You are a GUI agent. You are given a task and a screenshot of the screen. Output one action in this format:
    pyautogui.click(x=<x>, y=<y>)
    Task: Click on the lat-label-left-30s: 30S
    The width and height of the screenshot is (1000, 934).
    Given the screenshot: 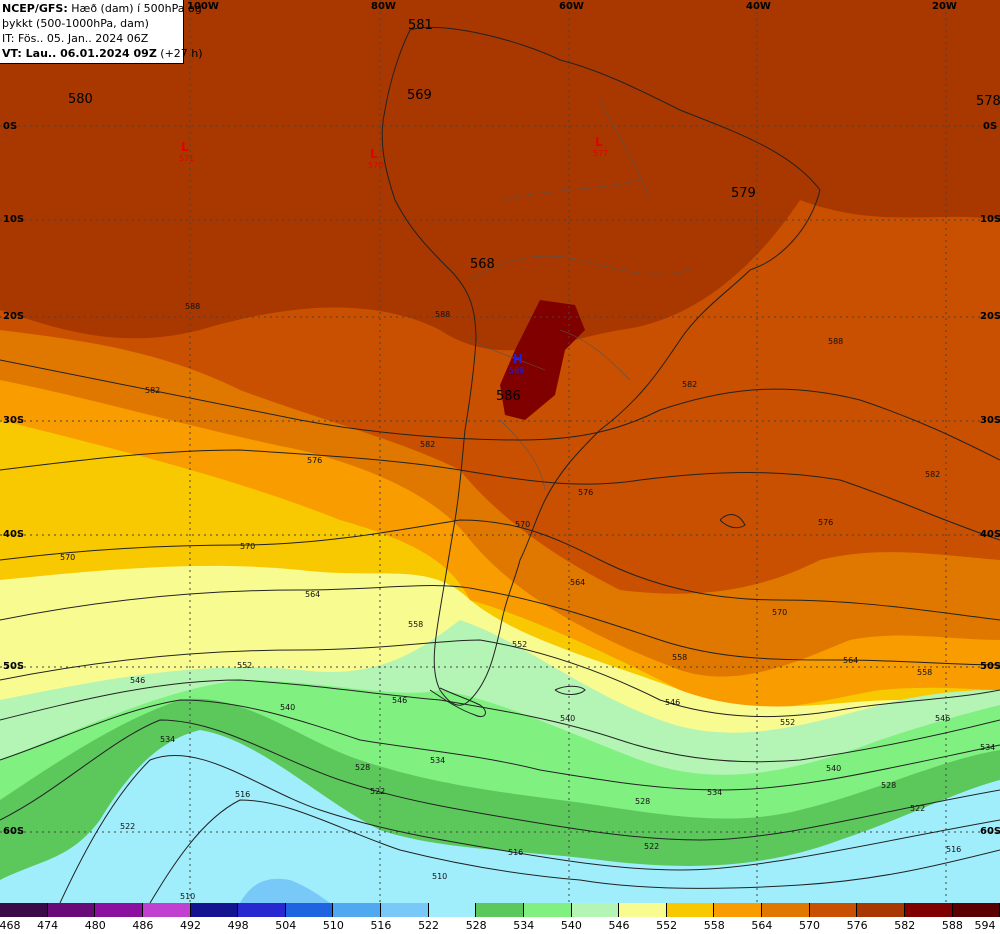 What is the action you would take?
    pyautogui.click(x=14, y=420)
    